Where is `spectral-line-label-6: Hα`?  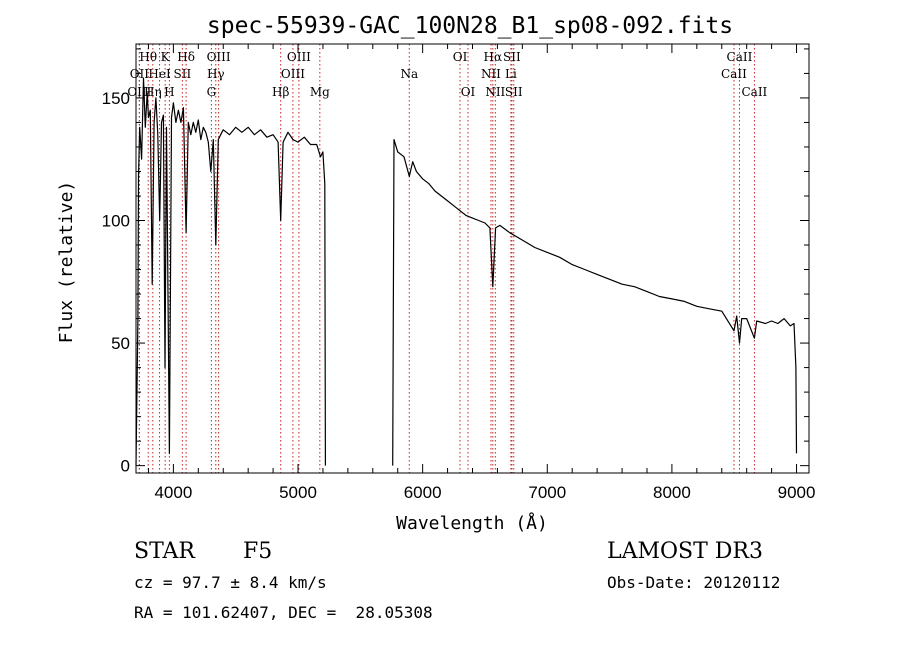
spectral-line-label-6: Hα is located at coordinates (493, 57).